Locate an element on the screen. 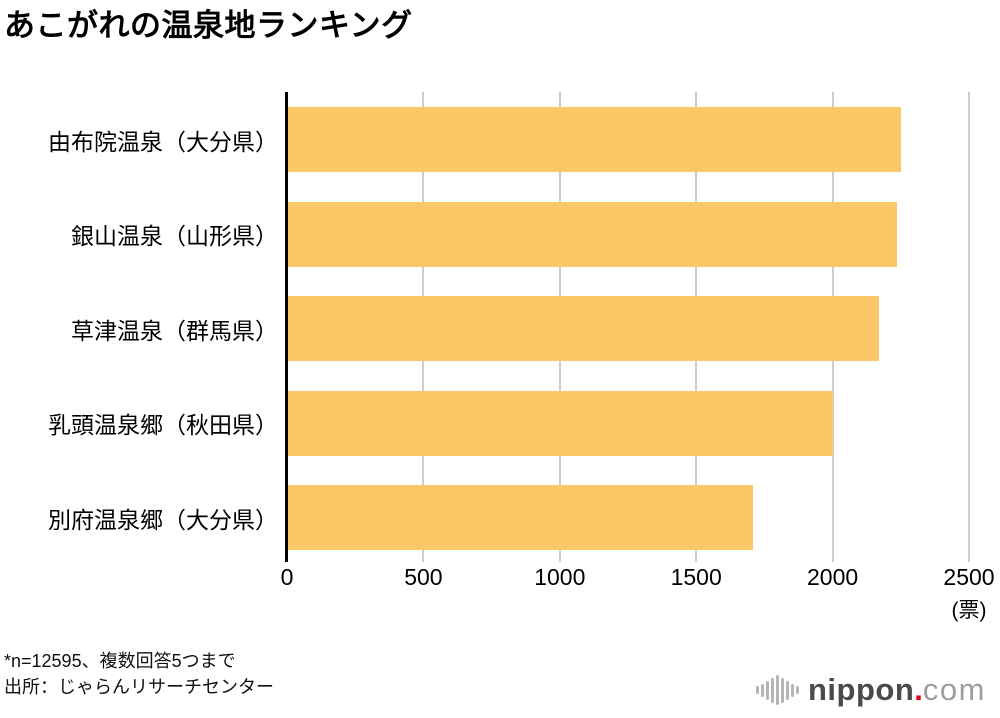 This screenshot has width=1000, height=718. x-tick-label: 2000 is located at coordinates (833, 577).